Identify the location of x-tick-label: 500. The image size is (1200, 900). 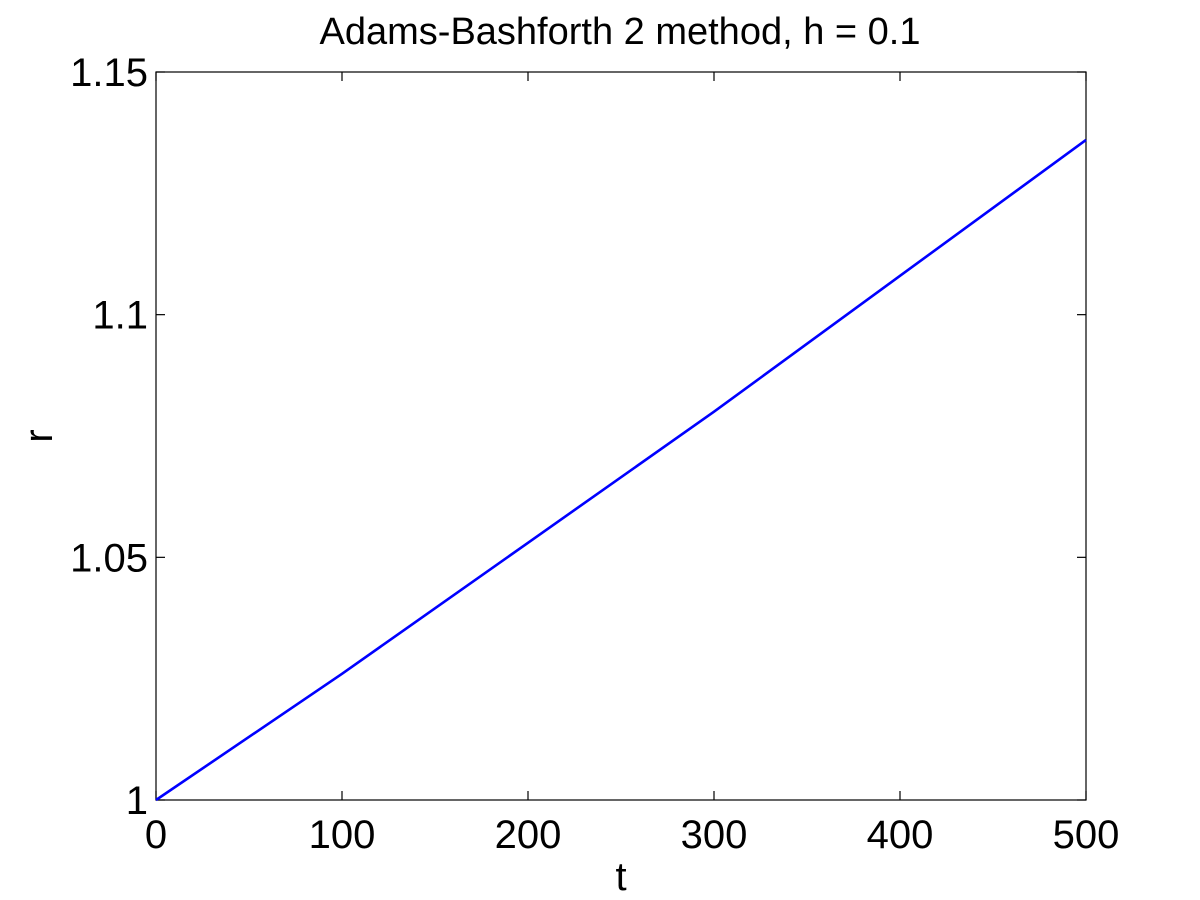
(1086, 835).